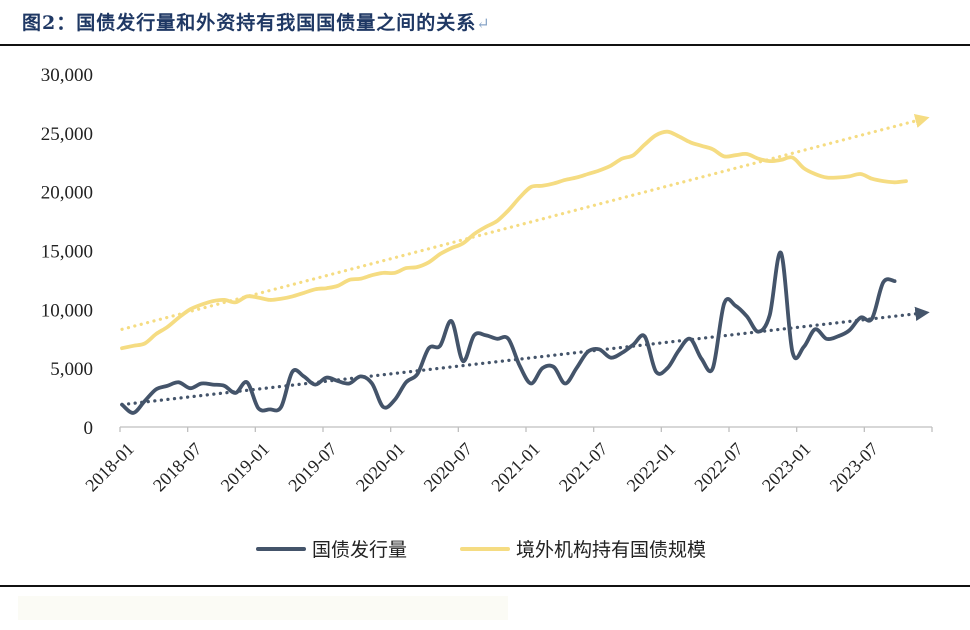 The image size is (970, 630). What do you see at coordinates (515, 467) in the screenshot?
I see `x-tick-label: 2021-01` at bounding box center [515, 467].